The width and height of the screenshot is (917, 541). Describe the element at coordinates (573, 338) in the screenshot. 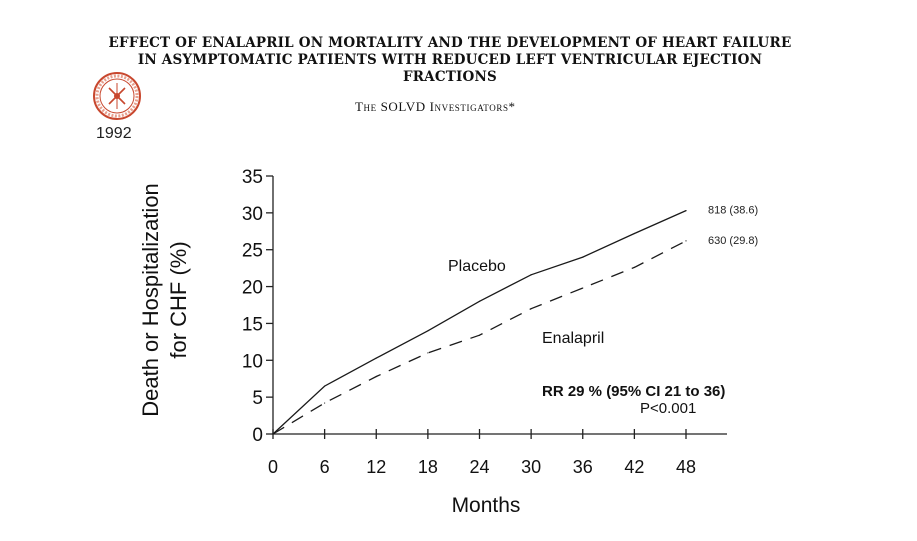

I see `legend-enalapril: Enalapril` at that location.